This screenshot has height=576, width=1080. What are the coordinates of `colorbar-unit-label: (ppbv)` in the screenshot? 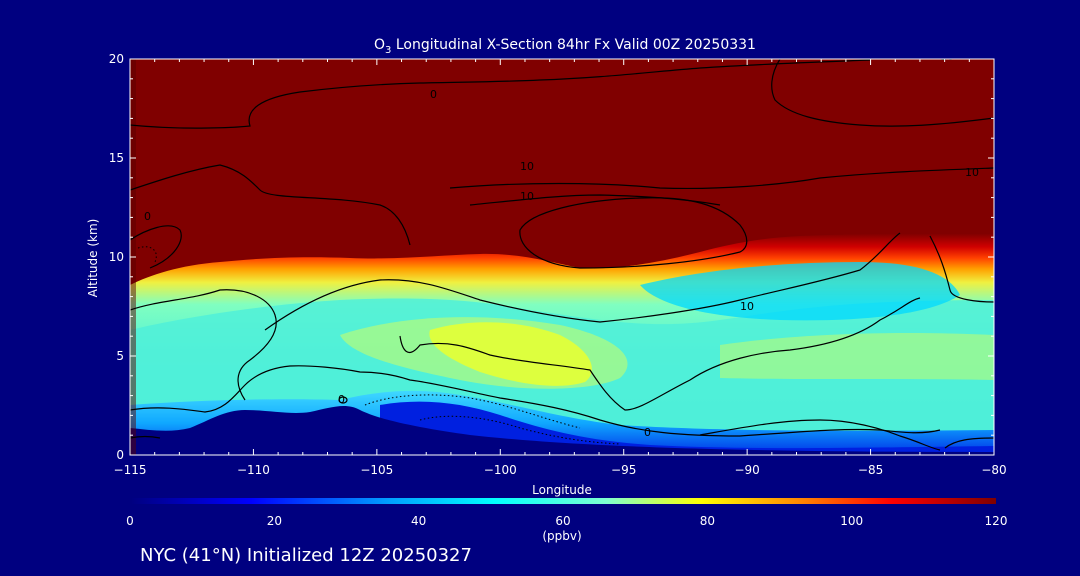 It's located at (561, 536).